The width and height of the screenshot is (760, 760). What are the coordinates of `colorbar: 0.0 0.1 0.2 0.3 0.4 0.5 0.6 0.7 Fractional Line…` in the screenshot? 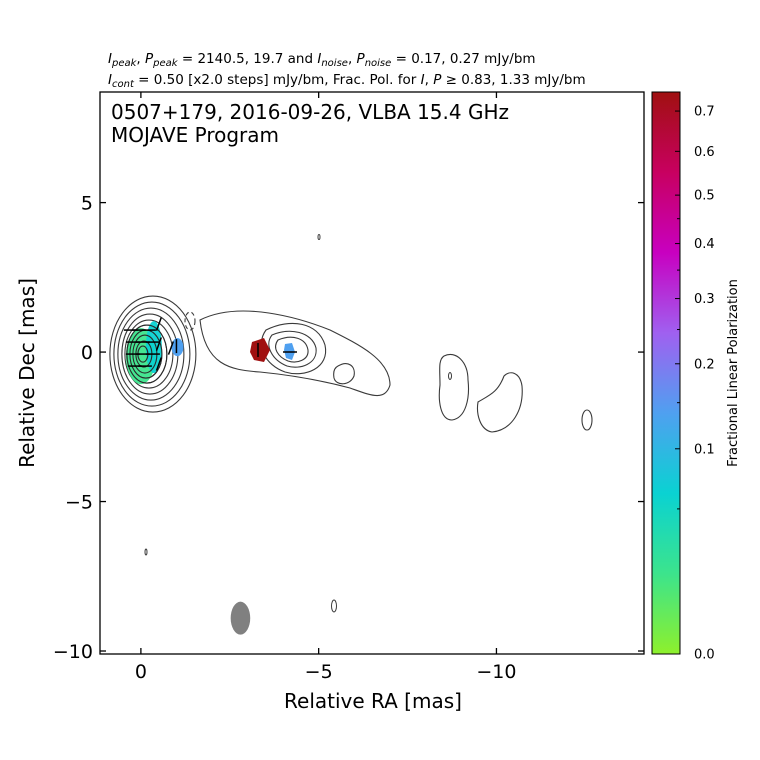 It's located at (696, 377).